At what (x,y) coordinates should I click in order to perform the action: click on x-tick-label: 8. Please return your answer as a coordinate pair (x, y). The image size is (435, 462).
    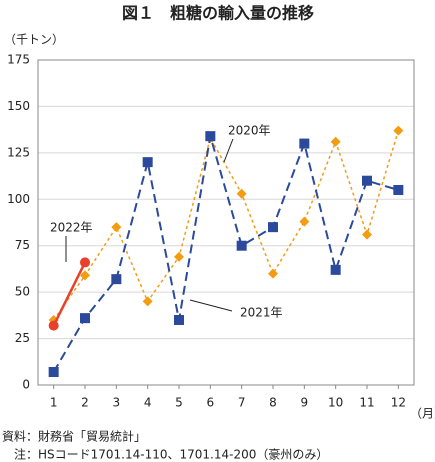
    Looking at the image, I should click on (273, 403).